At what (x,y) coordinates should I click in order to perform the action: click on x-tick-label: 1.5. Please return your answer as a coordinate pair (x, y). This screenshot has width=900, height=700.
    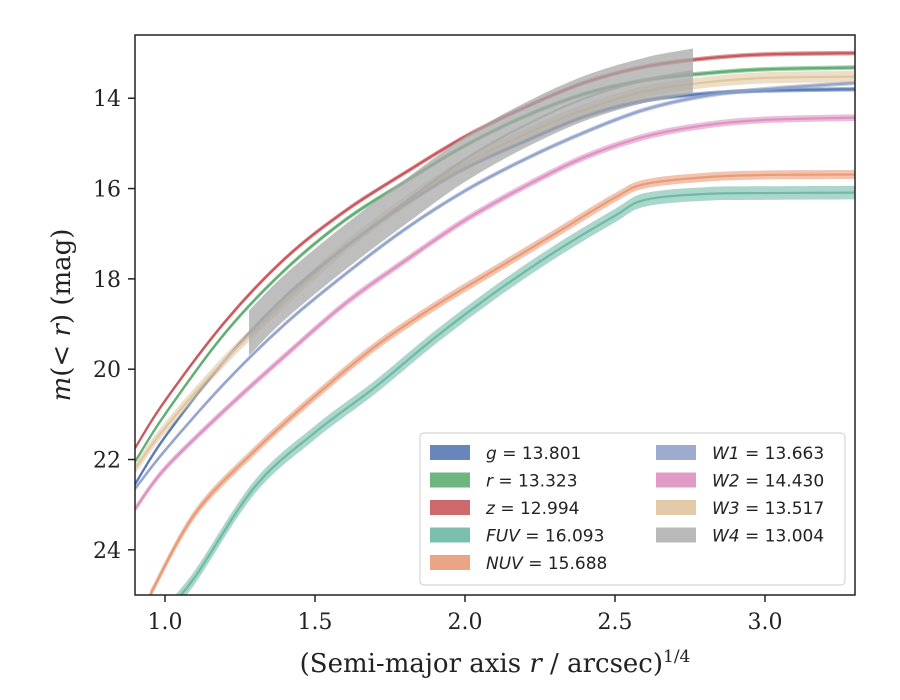
    Looking at the image, I should click on (315, 622).